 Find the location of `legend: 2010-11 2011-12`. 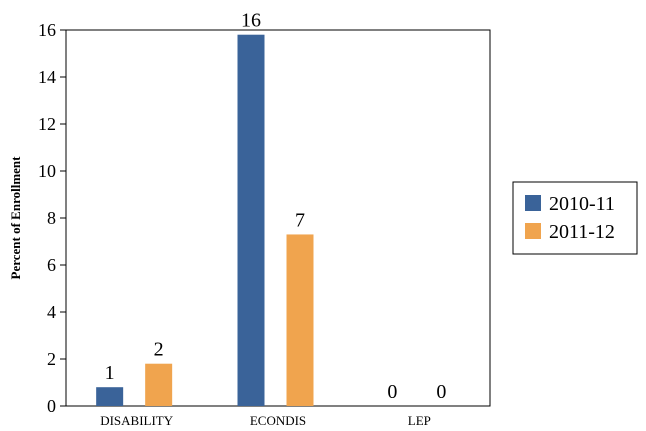

legend: 2010-11 2011-12 is located at coordinates (575, 218).